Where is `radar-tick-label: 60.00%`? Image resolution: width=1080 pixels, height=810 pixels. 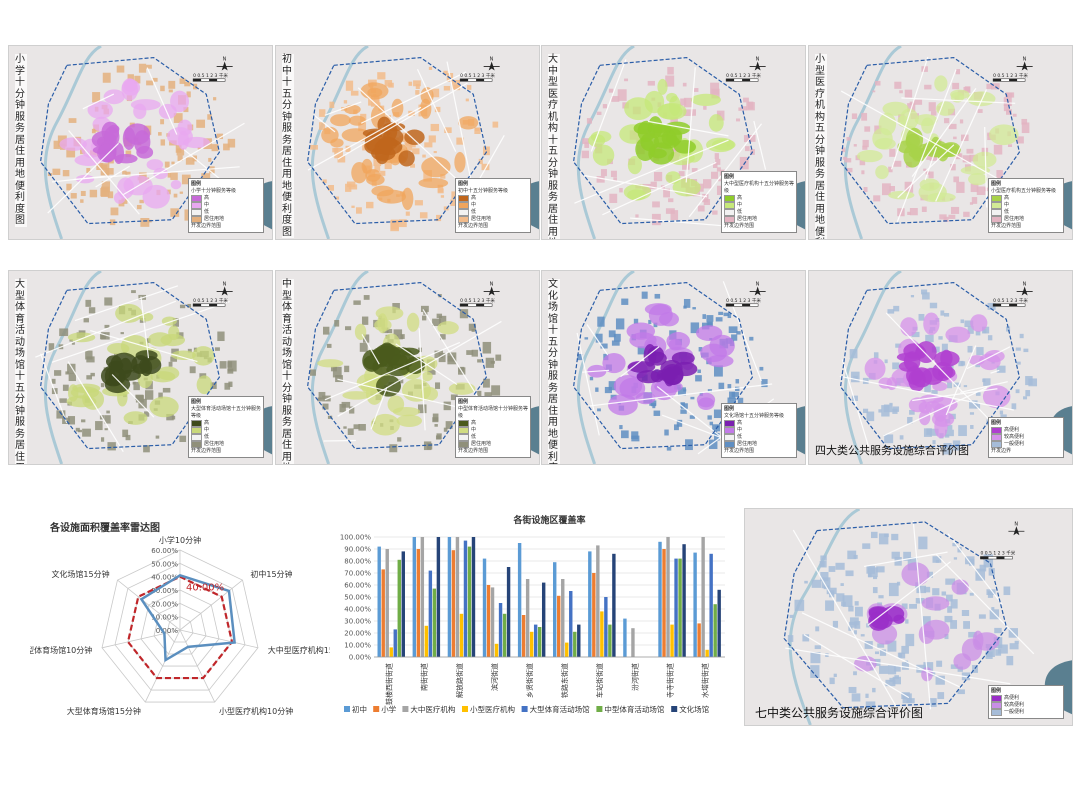
radar-tick-label: 60.00% is located at coordinates (164, 551).